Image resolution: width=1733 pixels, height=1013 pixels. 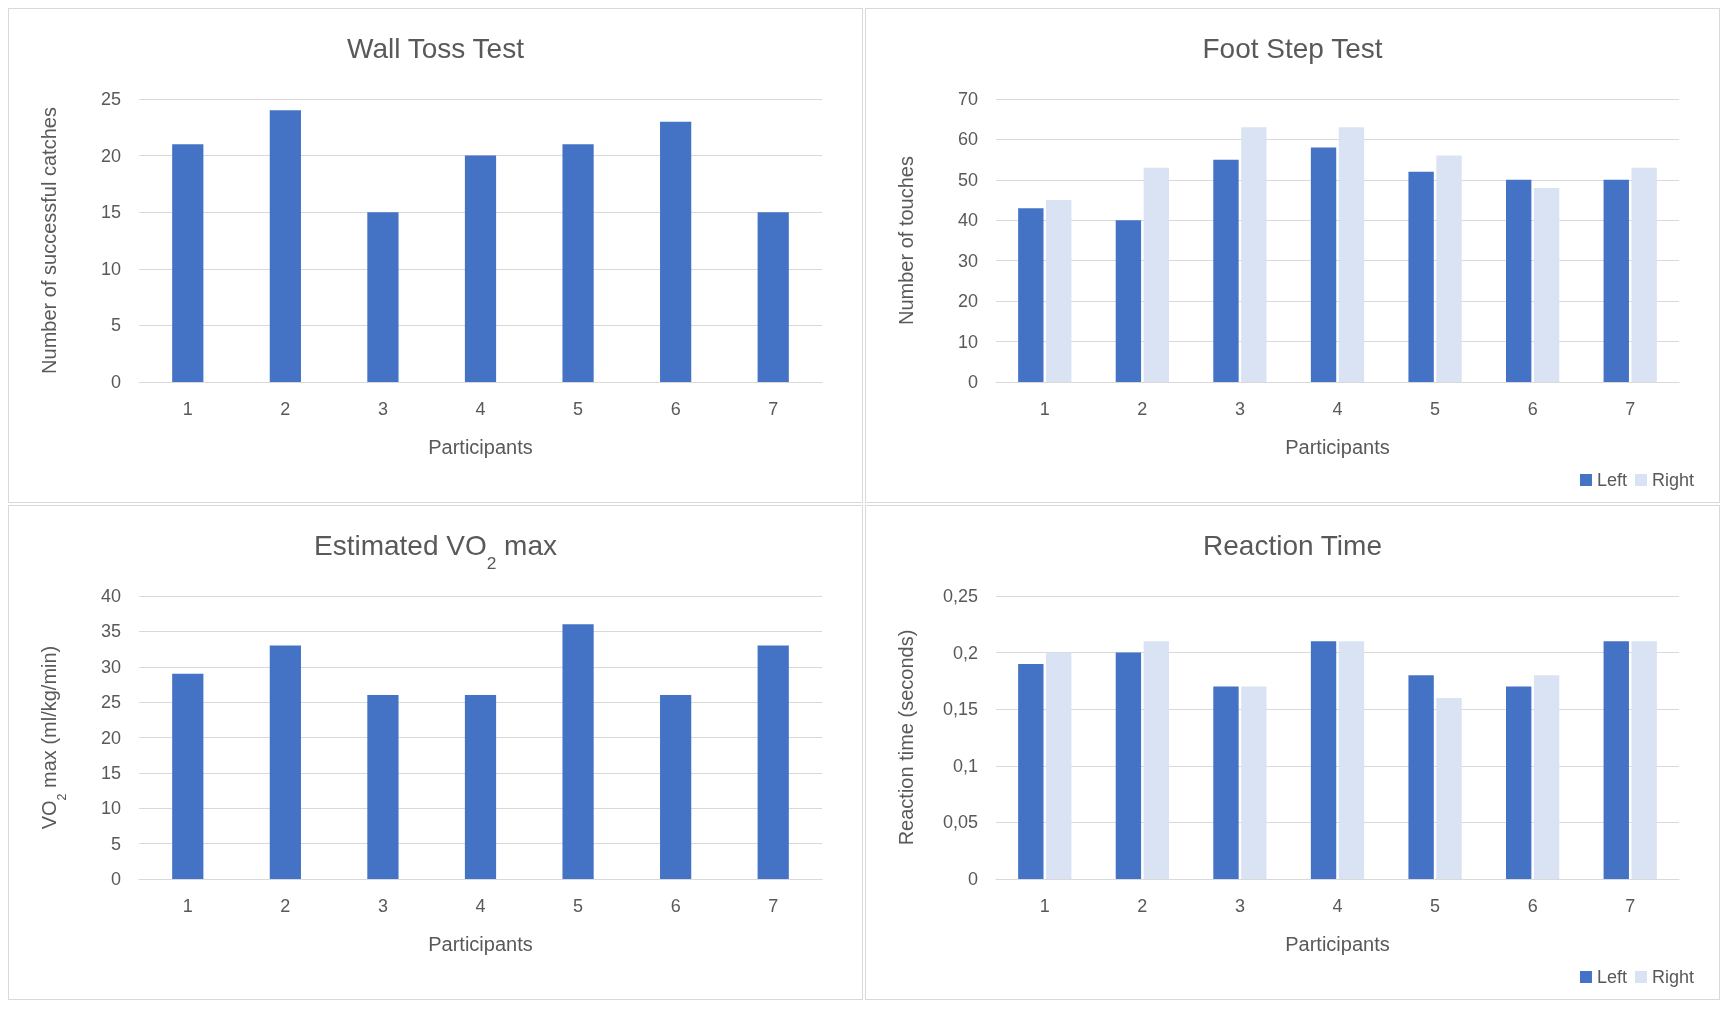 I want to click on y-tick-label: 0,2, so click(x=965, y=652).